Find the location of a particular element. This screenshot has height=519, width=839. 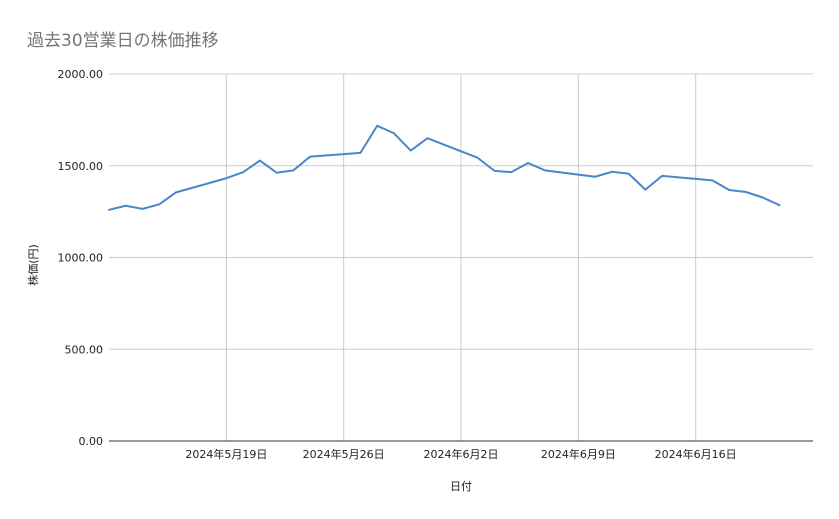

y-axis-label: 株価(円) is located at coordinates (33, 265).